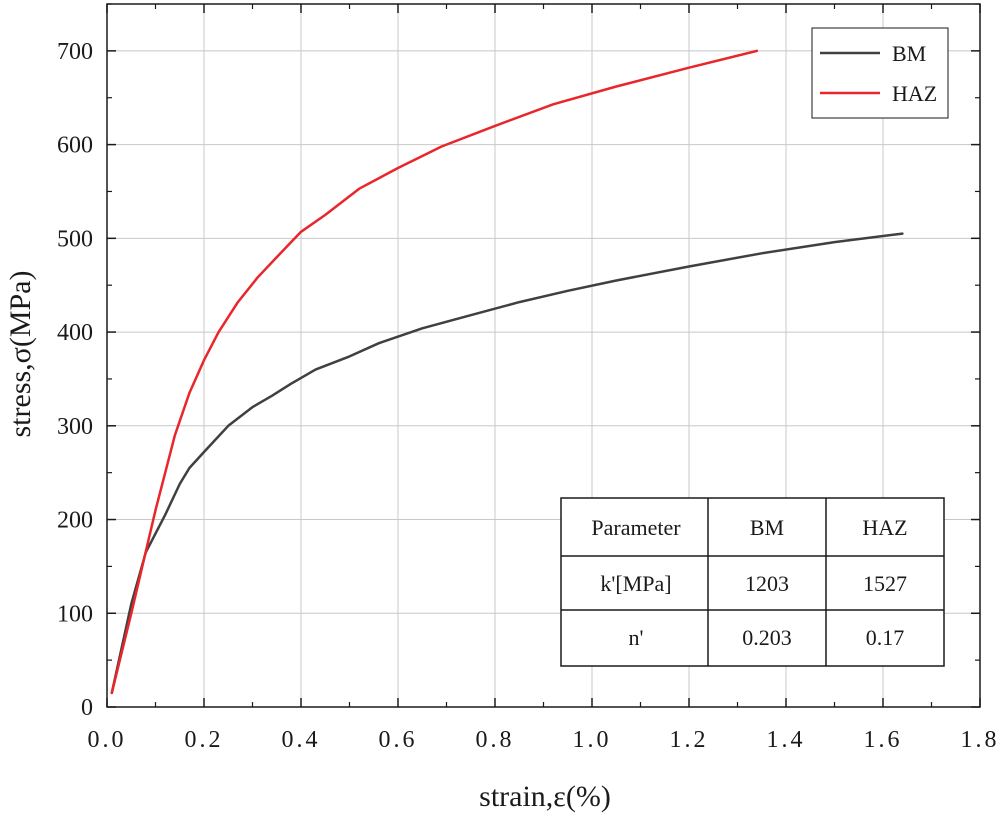 The image size is (1006, 817). I want to click on y-tick-label: 200, so click(75, 521).